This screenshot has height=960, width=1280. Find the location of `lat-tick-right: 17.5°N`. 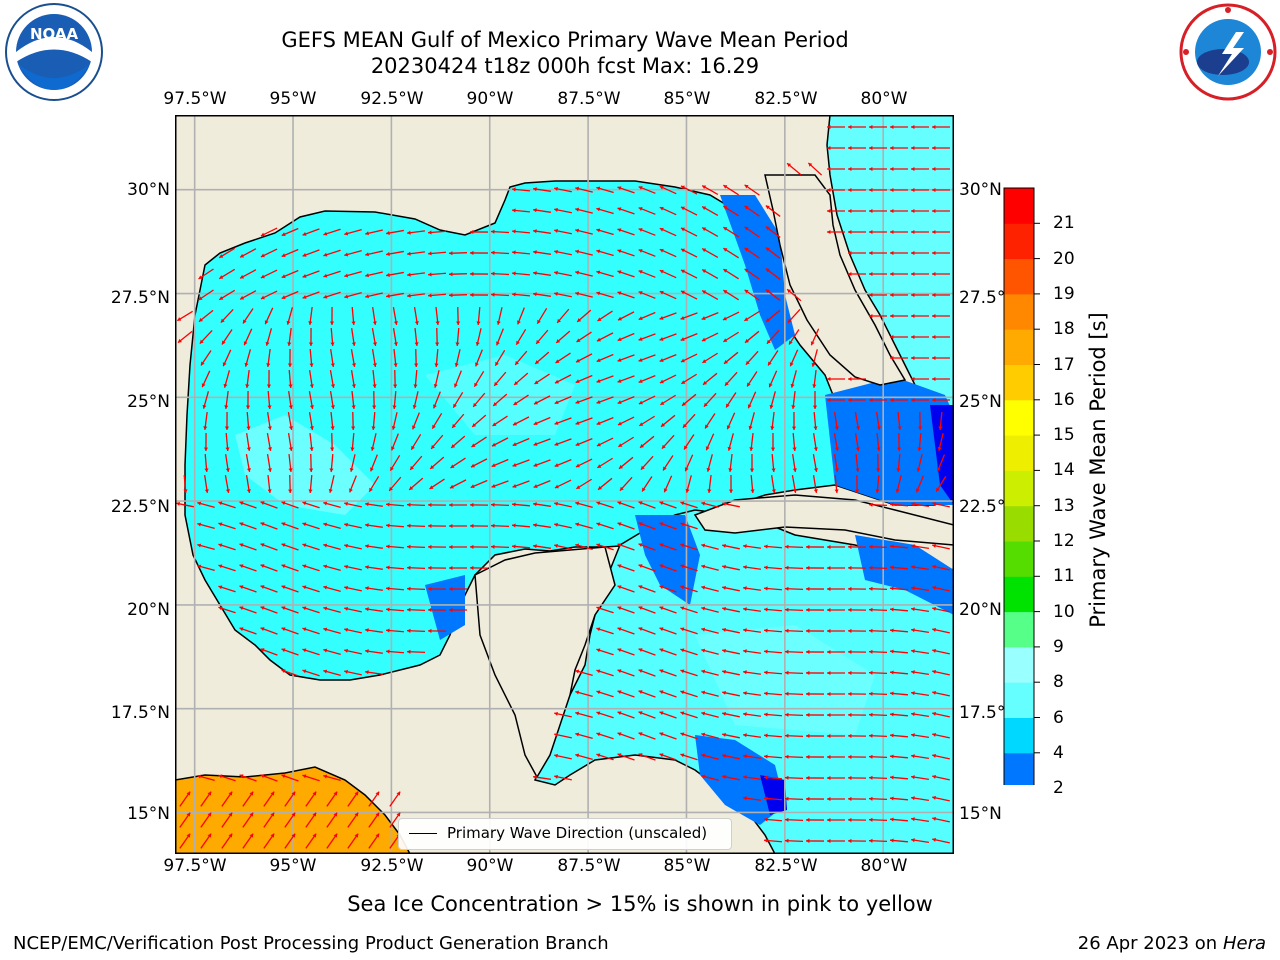

lat-tick-right: 17.5°N is located at coordinates (989, 713).